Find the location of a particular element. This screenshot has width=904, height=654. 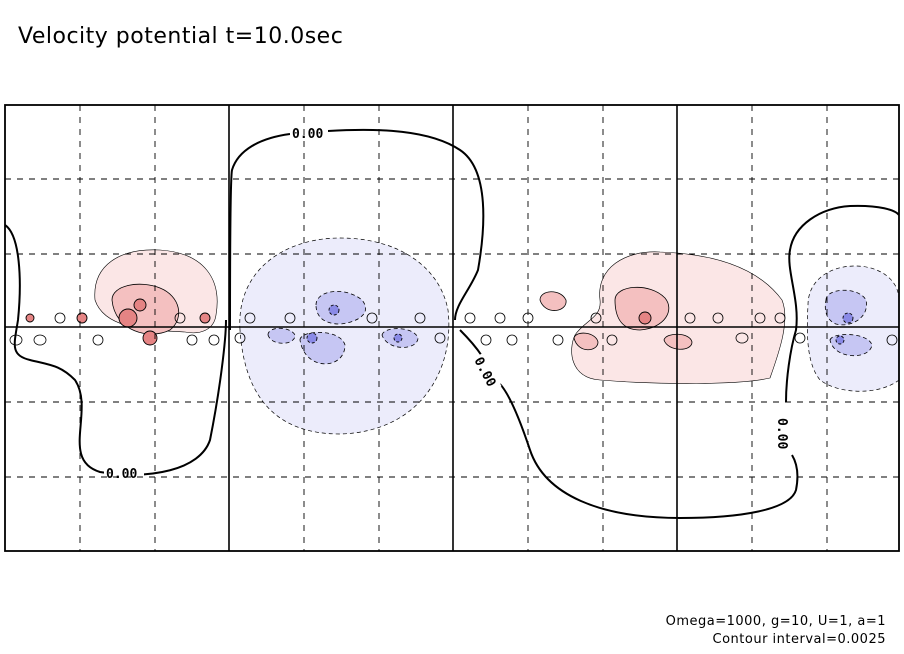

chart-title: Velocity potential t=10.0sec is located at coordinates (181, 36).